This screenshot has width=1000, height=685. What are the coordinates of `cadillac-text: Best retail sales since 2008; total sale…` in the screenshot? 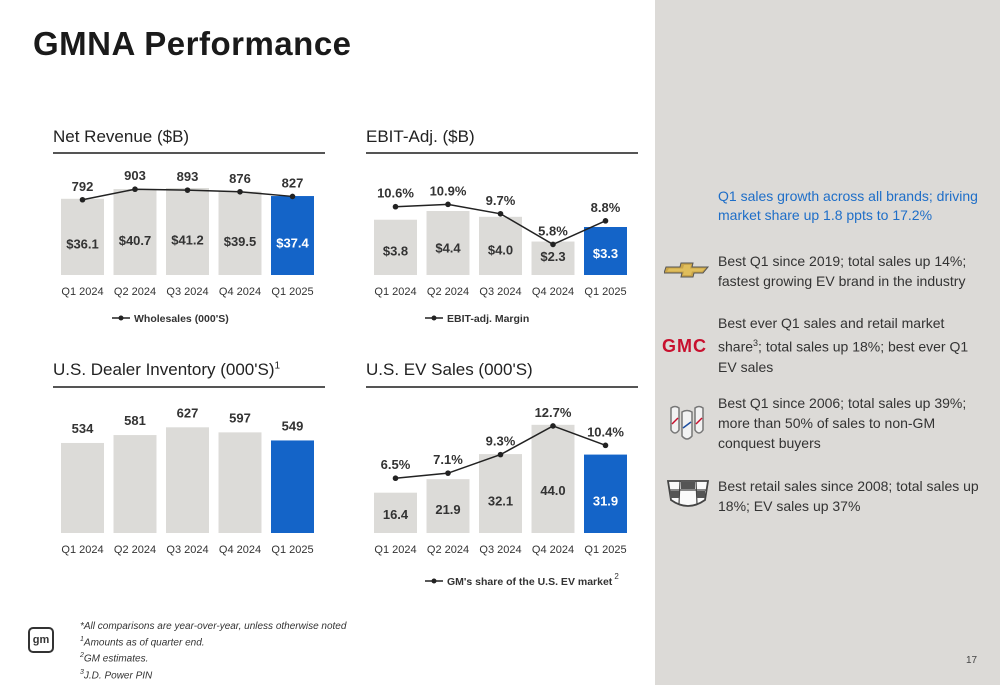 It's located at (848, 496).